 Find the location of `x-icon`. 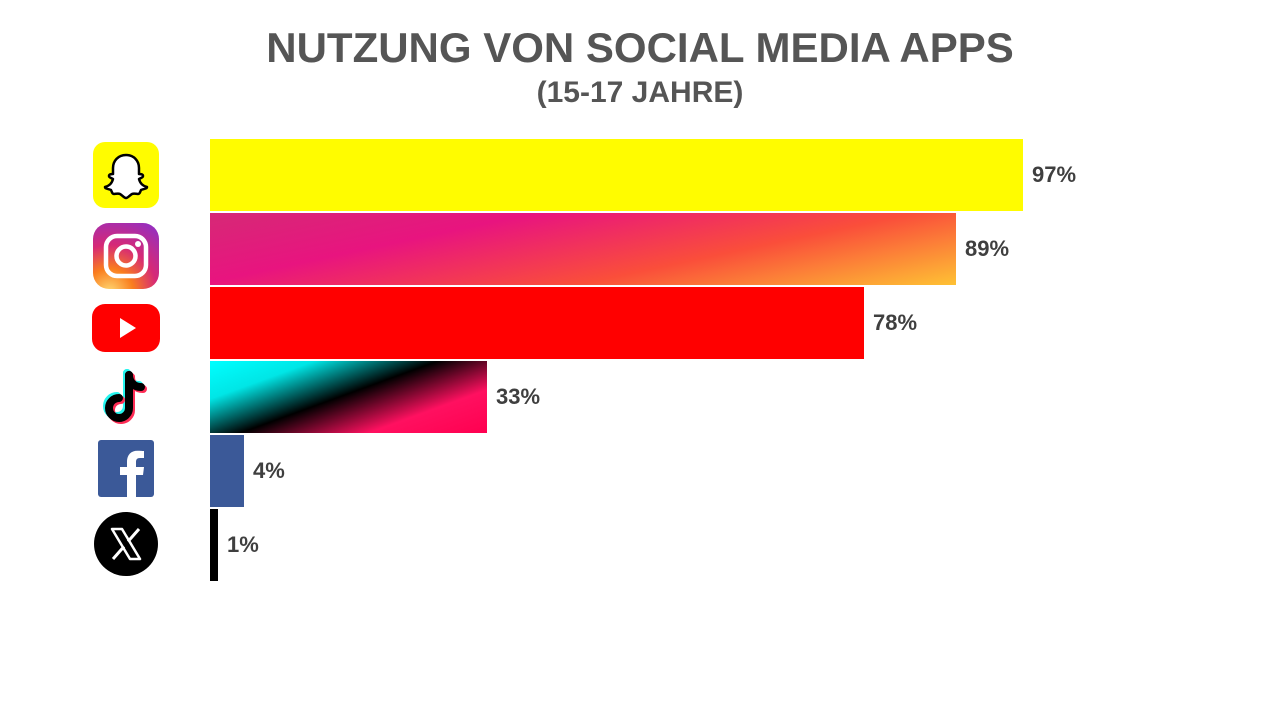

x-icon is located at coordinates (126, 544).